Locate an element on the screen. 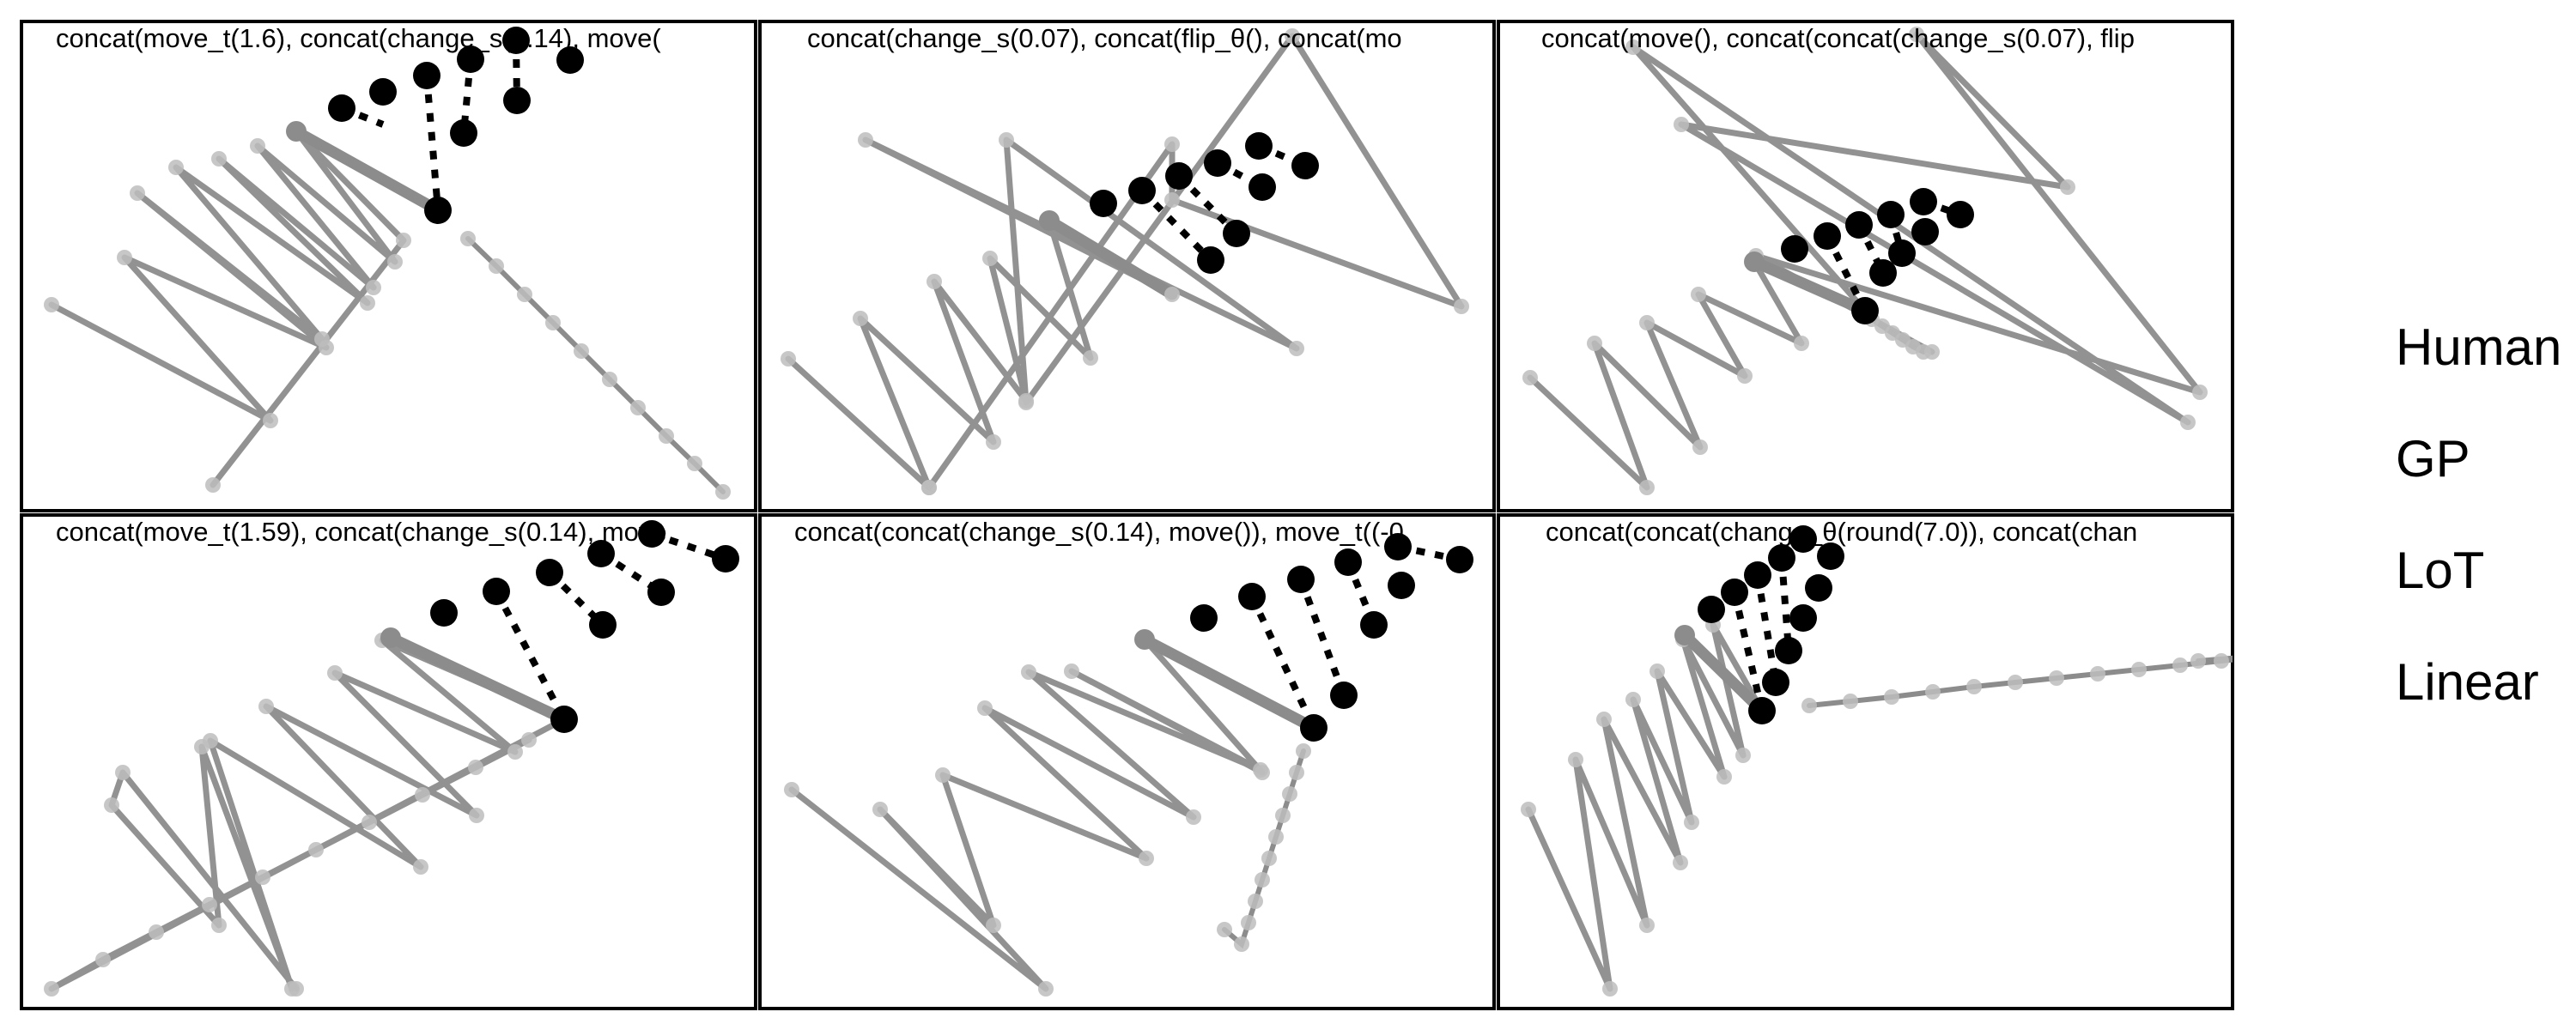 Image resolution: width=2576 pixels, height=1030 pixels. gray-tail-line is located at coordinates (596, 365).